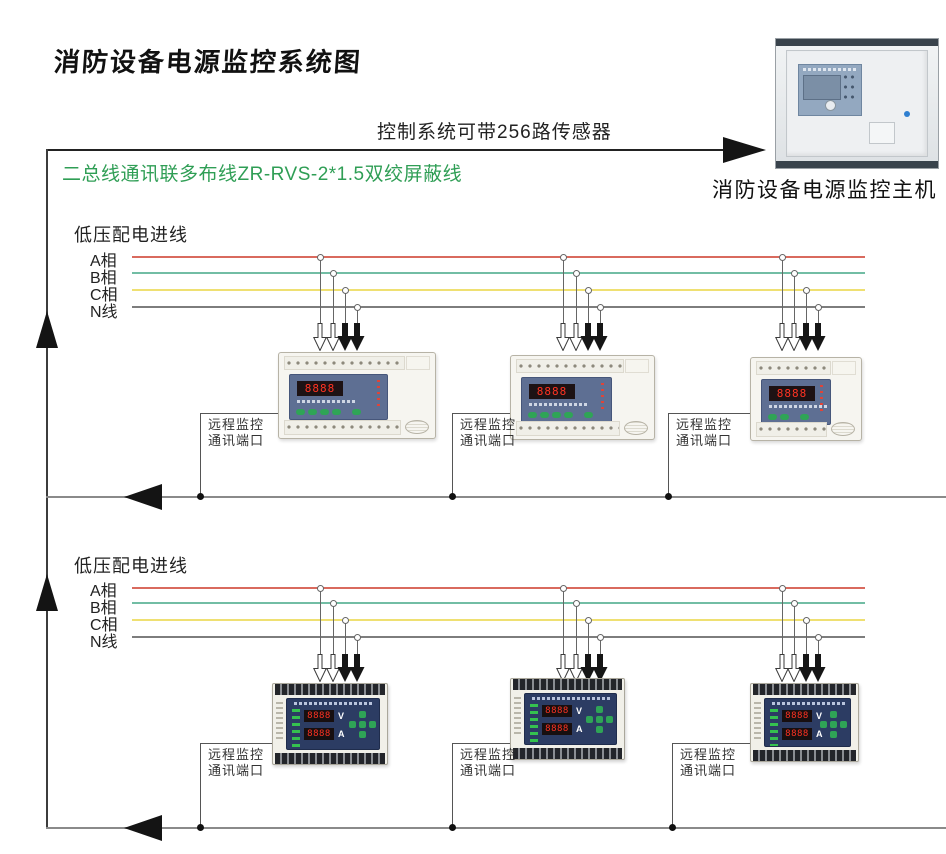 This screenshot has height=854, width=946. What do you see at coordinates (857, 164) in the screenshot?
I see `cabinet-bottom-band` at bounding box center [857, 164].